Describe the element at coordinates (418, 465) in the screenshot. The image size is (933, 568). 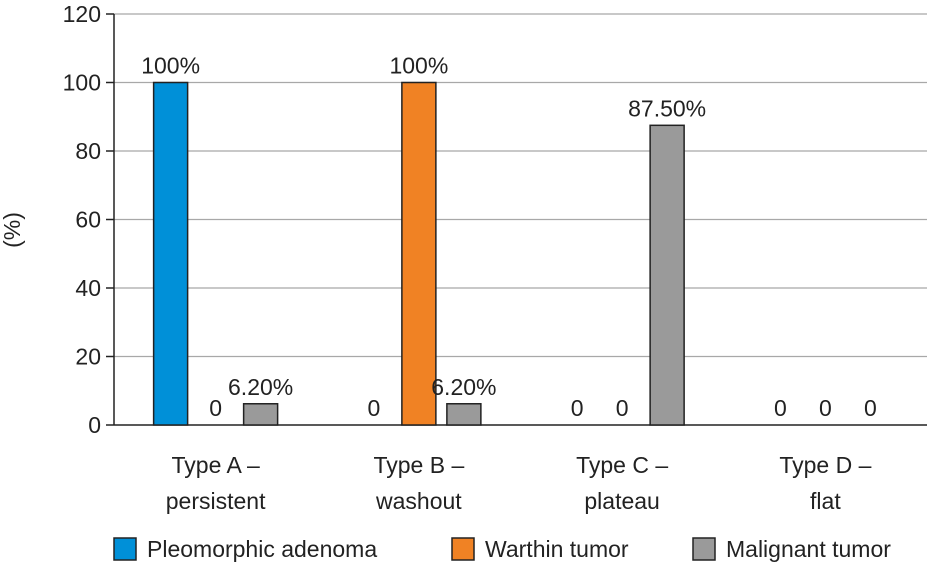
I see `x-category-label: Type B –` at that location.